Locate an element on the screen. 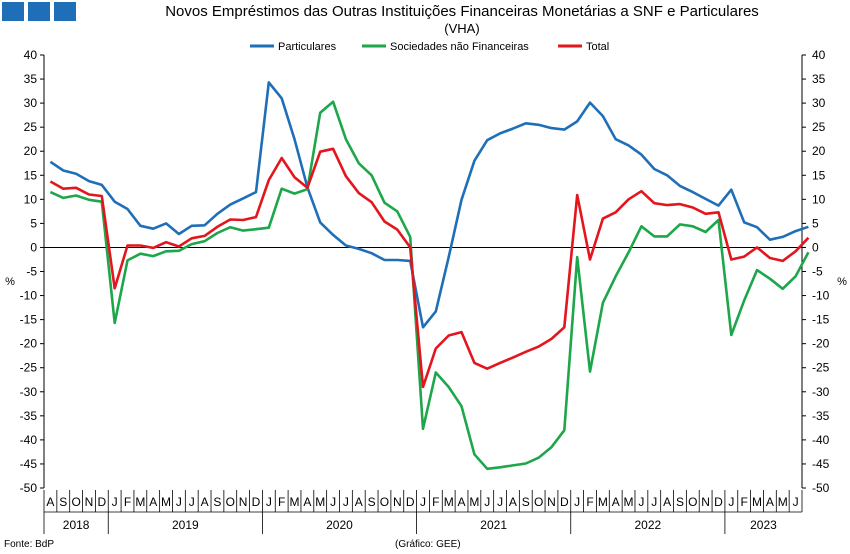  year-label: 2018 is located at coordinates (76, 525).